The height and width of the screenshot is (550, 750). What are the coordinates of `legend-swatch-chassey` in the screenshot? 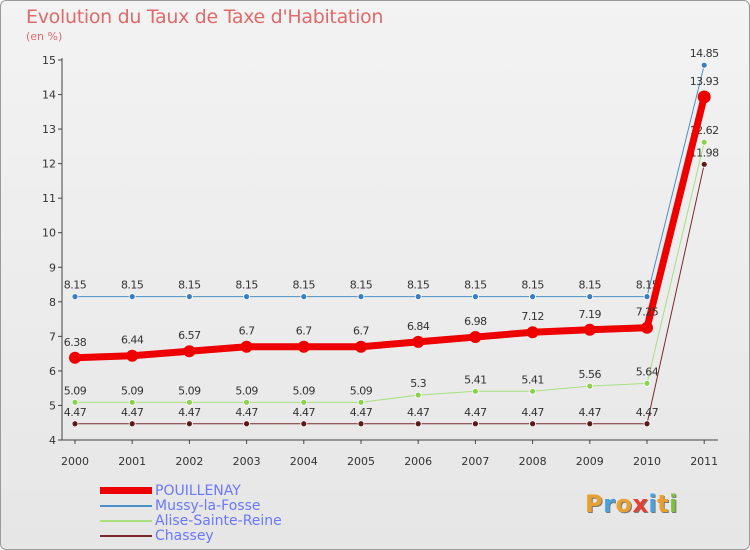 It's located at (126, 536).